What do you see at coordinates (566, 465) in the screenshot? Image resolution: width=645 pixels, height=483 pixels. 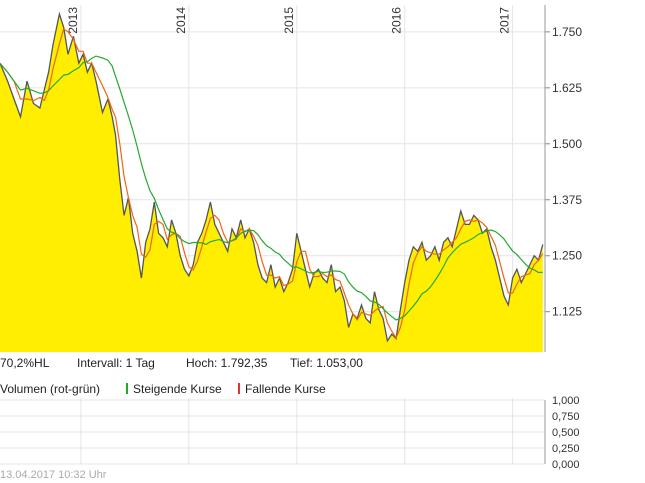 I see `volume-tick-label: 0,000` at bounding box center [566, 465].